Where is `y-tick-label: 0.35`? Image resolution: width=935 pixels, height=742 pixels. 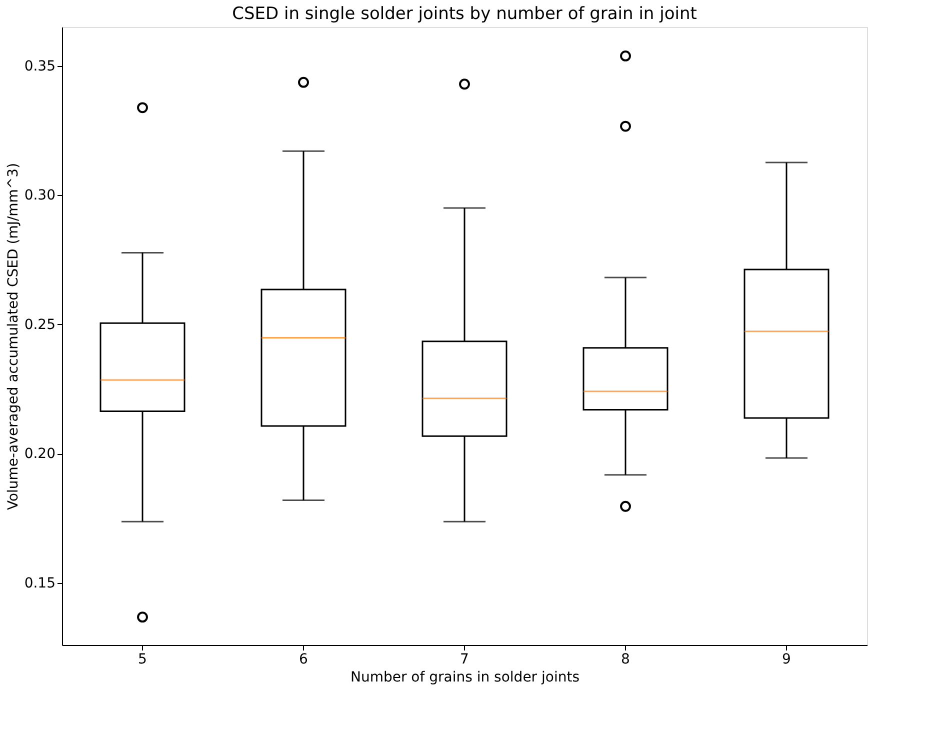 y-tick-label: 0.35 is located at coordinates (40, 66).